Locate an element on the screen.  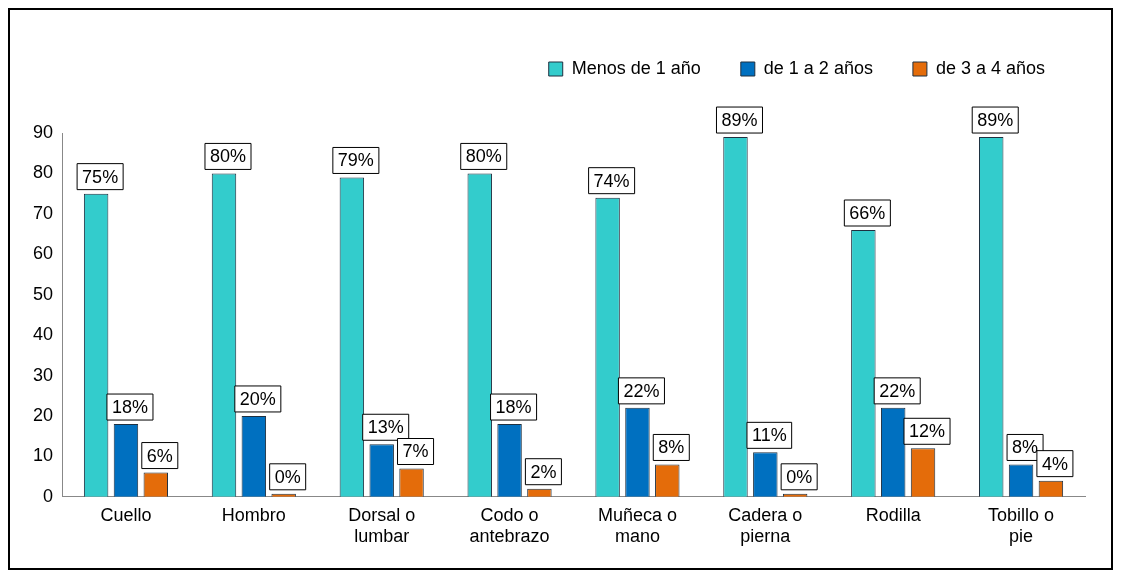
x-tick-label: Rodilla is located at coordinates (893, 514).